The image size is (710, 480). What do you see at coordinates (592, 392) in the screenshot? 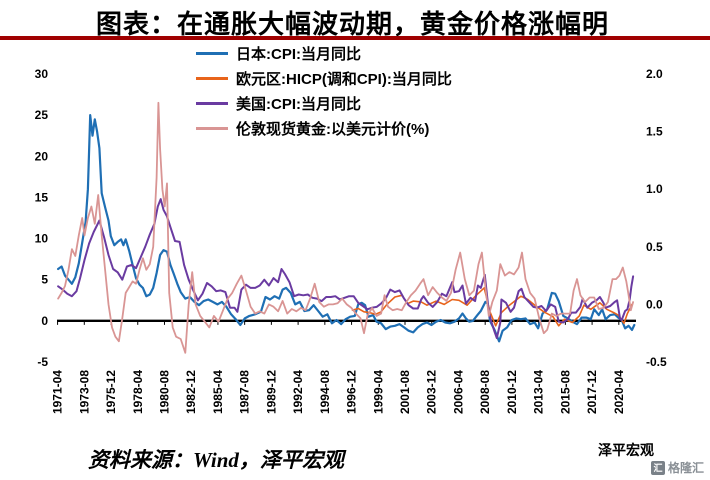
I see `x-axis-tick-label: 2017-12` at bounding box center [592, 392].